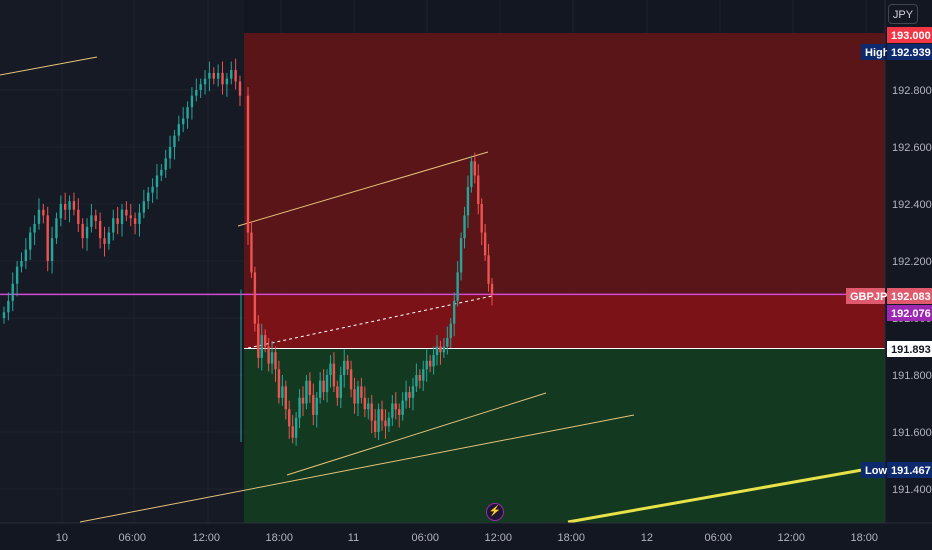 The width and height of the screenshot is (932, 550). I want to click on price-tick-label: 191.800, so click(912, 376).